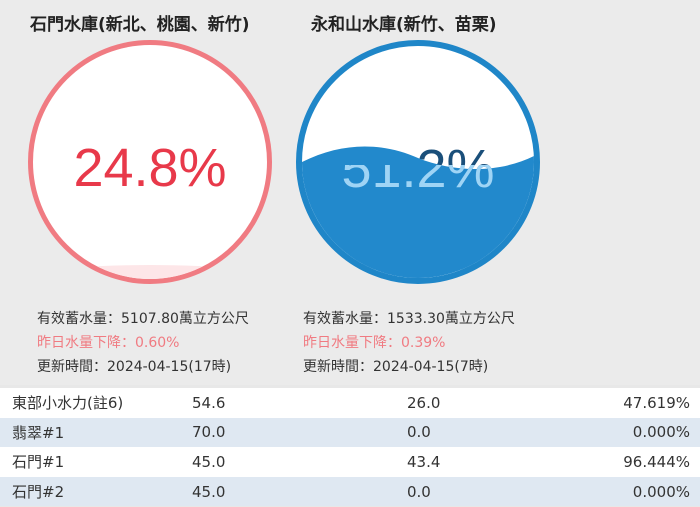  I want to click on reservoir-title: 石門水庫(新北、桃園、新竹), so click(140, 25).